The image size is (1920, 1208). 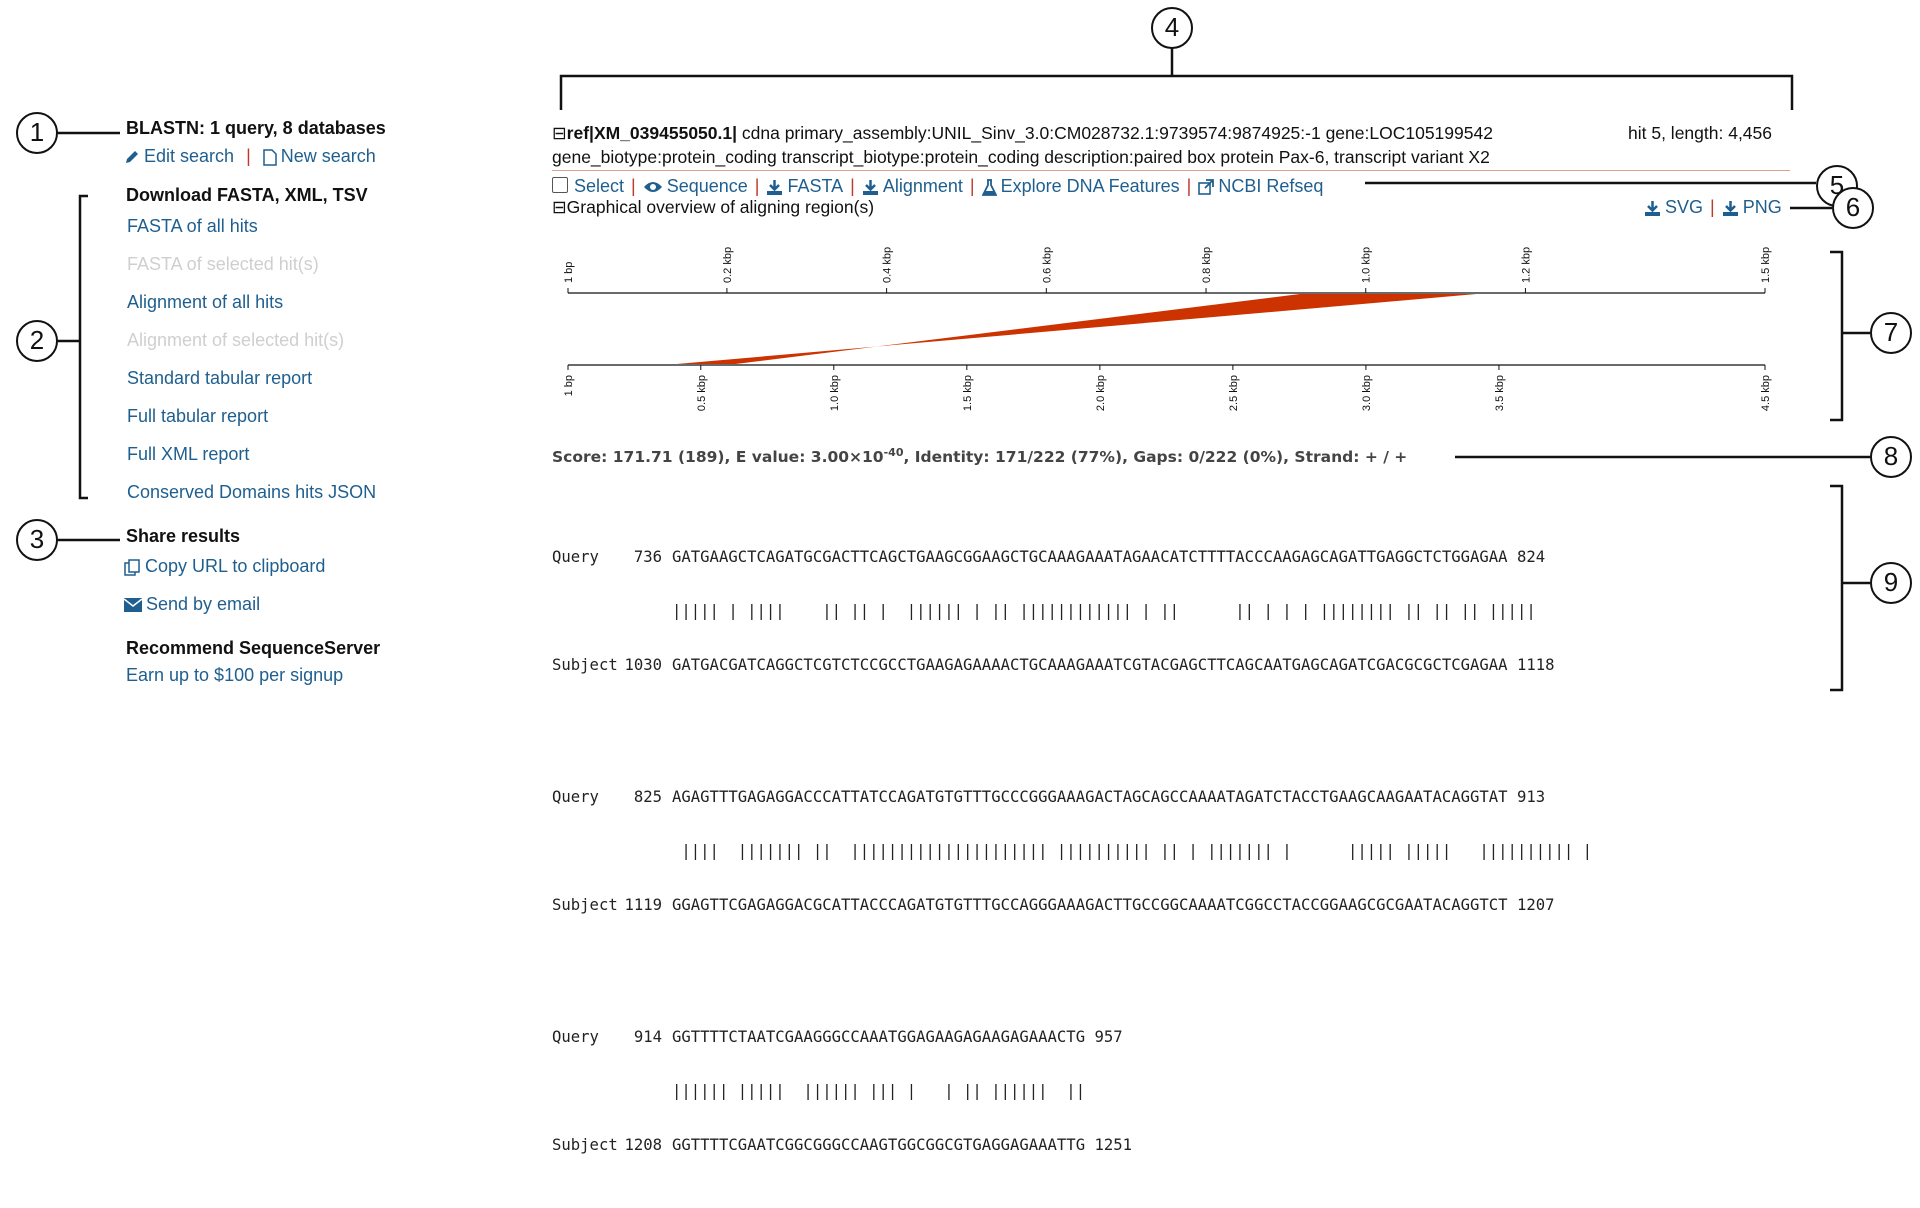 I want to click on recommend-heading: Recommend SequenceServer, so click(x=253, y=648).